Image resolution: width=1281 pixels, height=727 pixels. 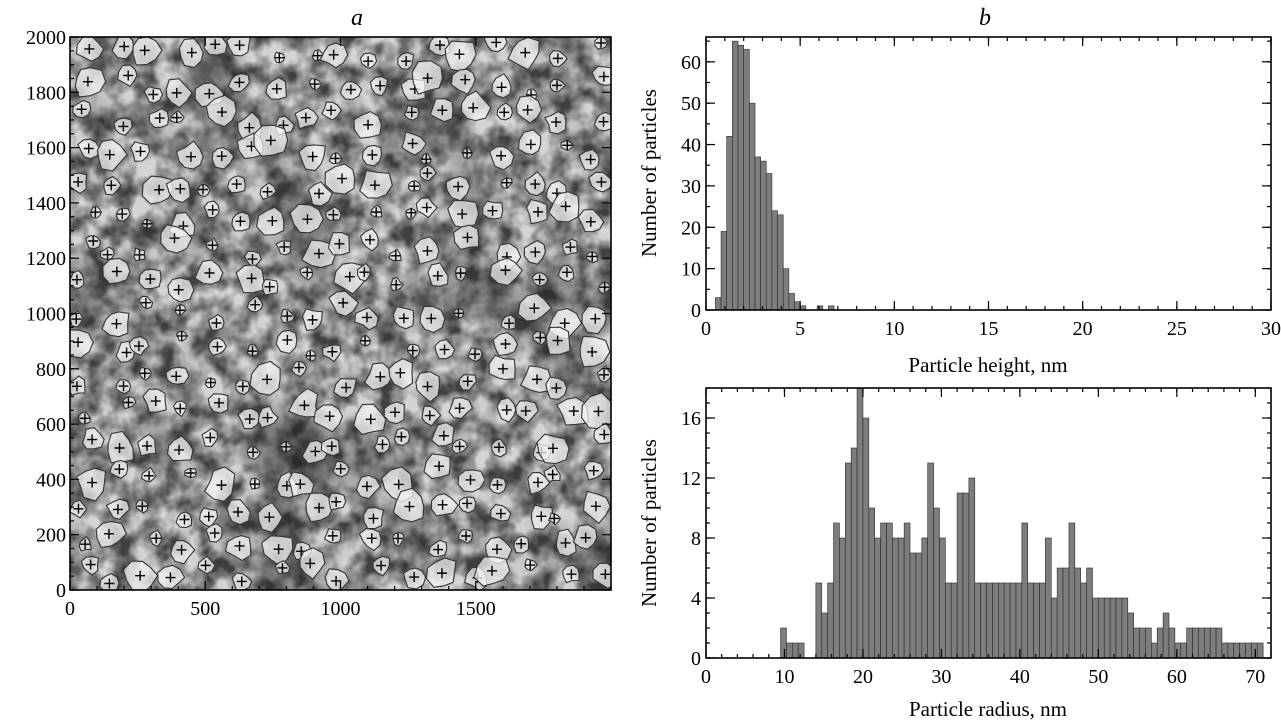 I want to click on panel-a-label: a, so click(x=357, y=18).